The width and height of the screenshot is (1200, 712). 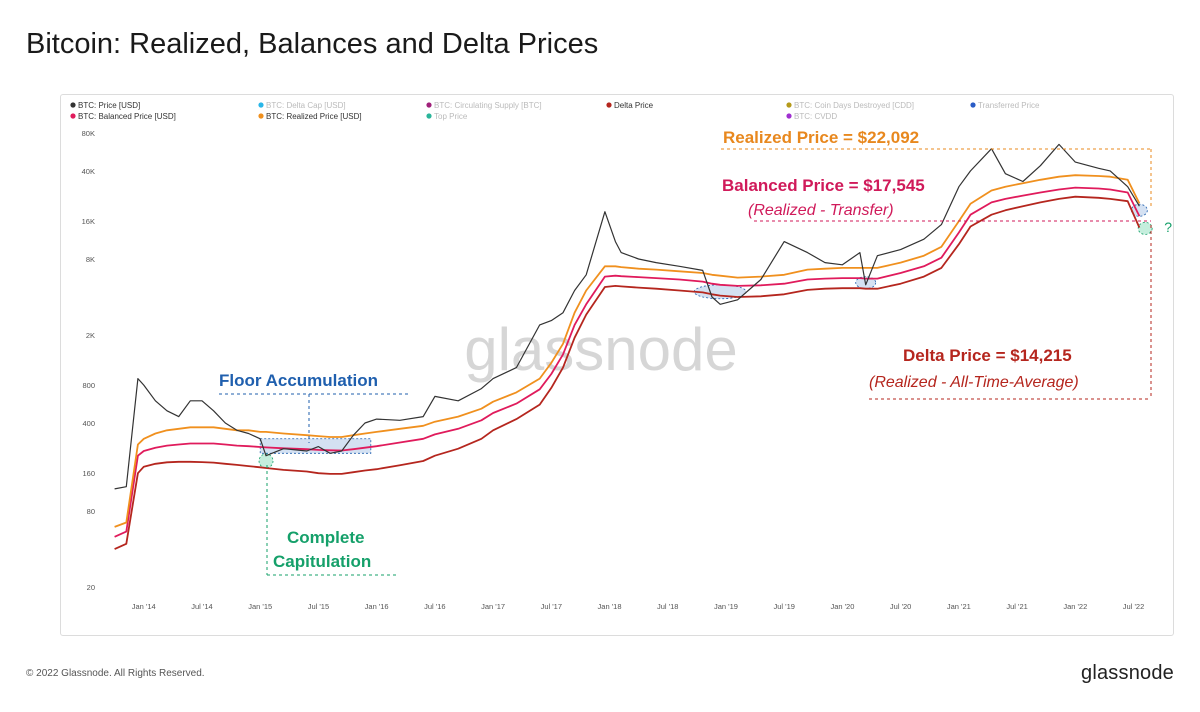 What do you see at coordinates (974, 382) in the screenshot?
I see `annotation-delta-sub: (Realized - All-Time-Average)` at bounding box center [974, 382].